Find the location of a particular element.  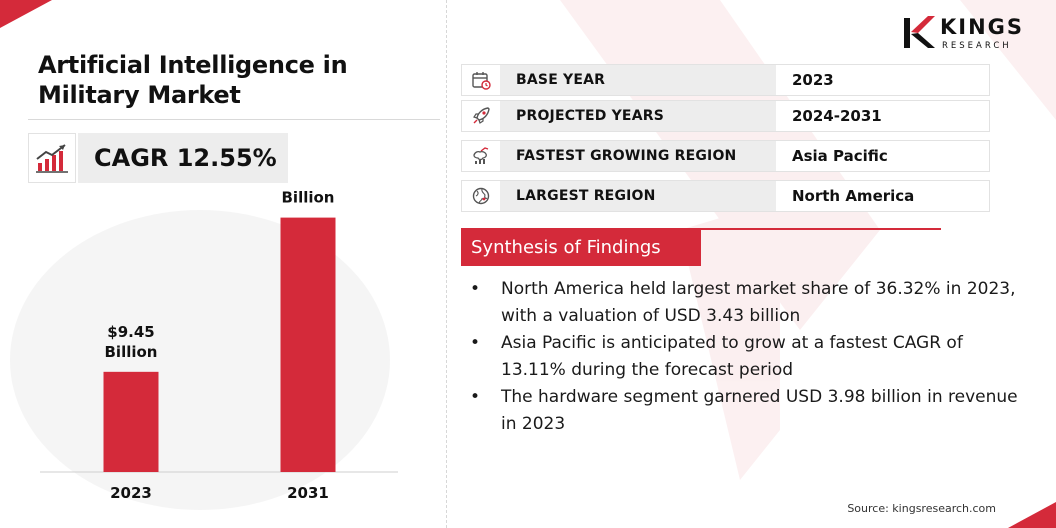

synthesis-heading: Synthesis of Findings is located at coordinates (581, 248).